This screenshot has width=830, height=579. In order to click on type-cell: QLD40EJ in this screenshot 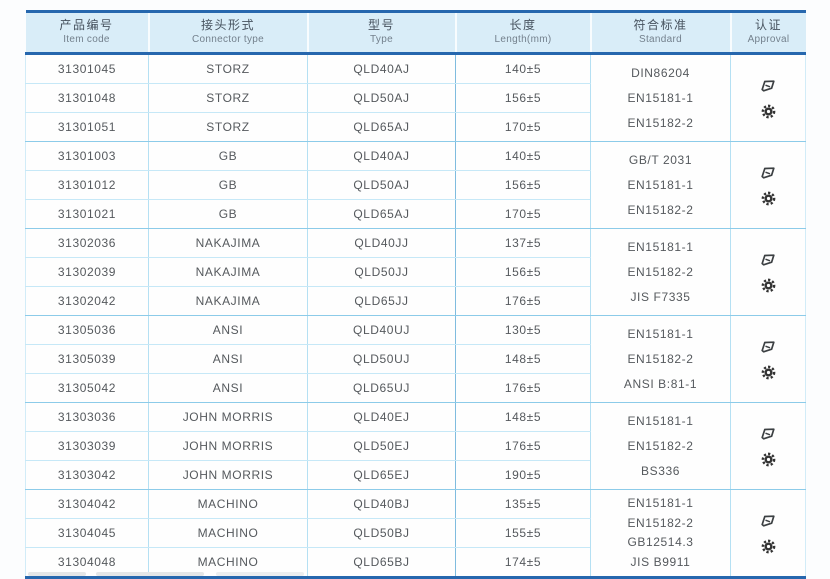, I will do `click(381, 417)`.